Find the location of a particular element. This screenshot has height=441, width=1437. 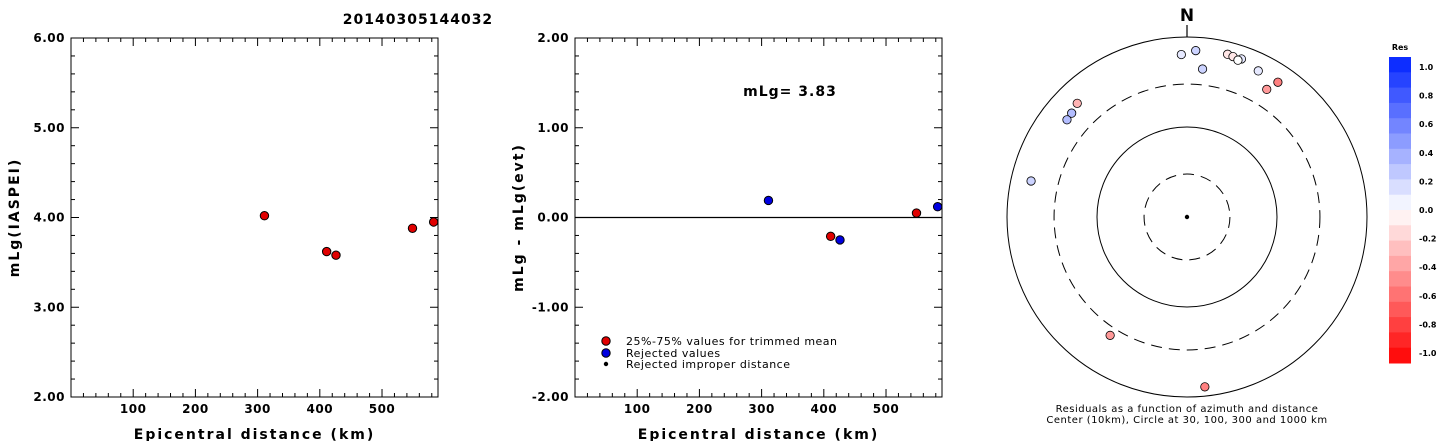

colorbar-tick-label: -0.8 is located at coordinates (1428, 324).